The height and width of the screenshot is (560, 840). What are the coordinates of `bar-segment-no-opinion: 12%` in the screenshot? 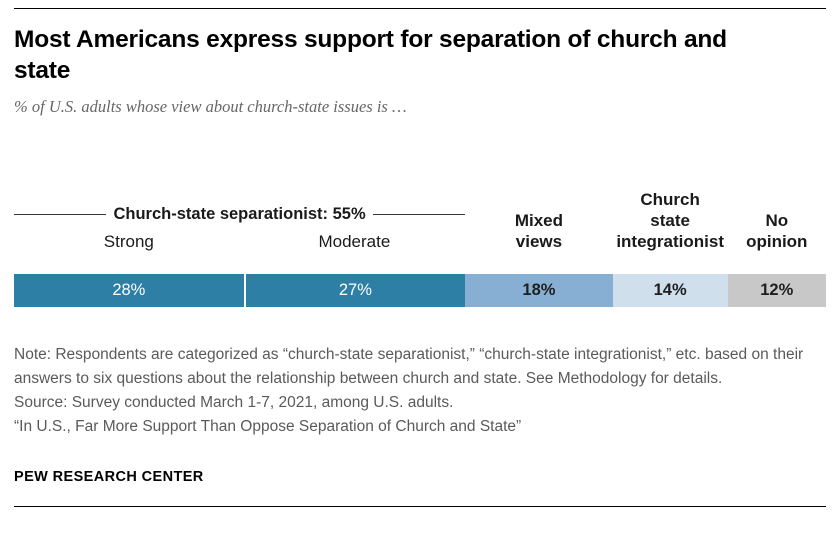 It's located at (776, 291).